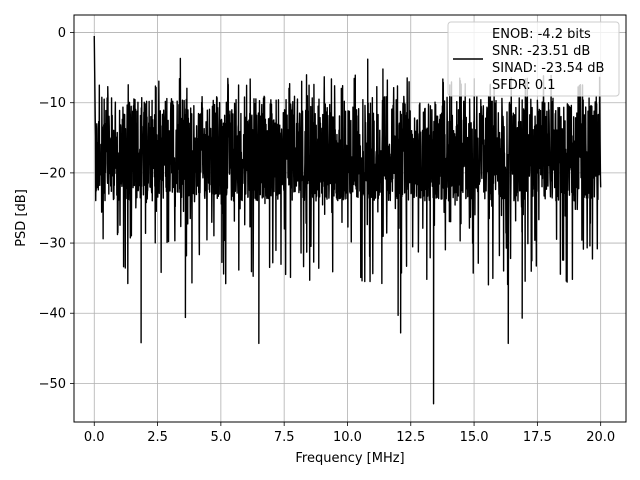 Image resolution: width=640 pixels, height=480 pixels. Describe the element at coordinates (284, 437) in the screenshot. I see `x-tick-label: 7.5` at that location.